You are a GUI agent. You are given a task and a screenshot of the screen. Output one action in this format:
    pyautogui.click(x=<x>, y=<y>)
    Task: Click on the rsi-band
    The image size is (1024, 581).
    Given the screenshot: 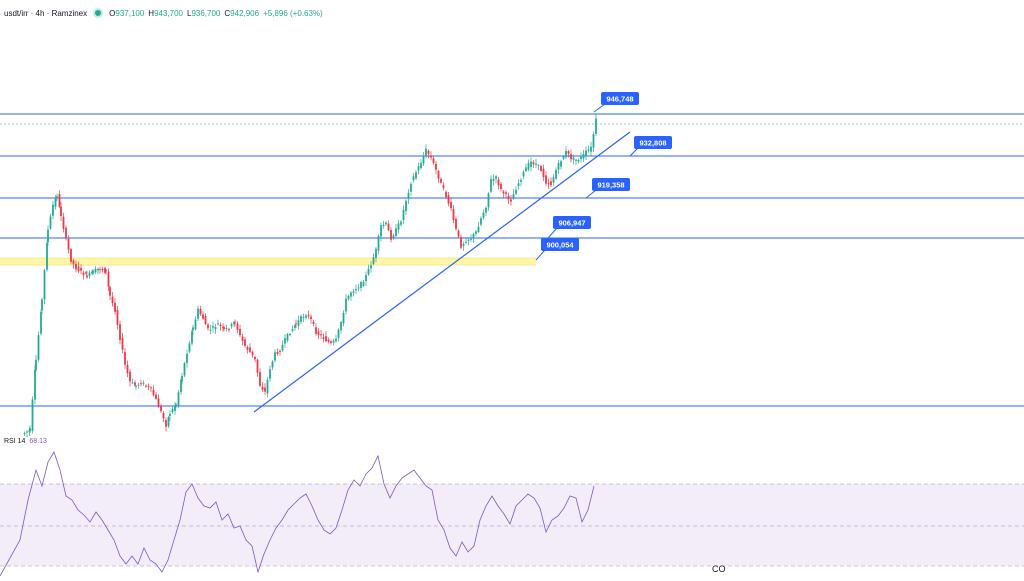 What is the action you would take?
    pyautogui.click(x=512, y=525)
    